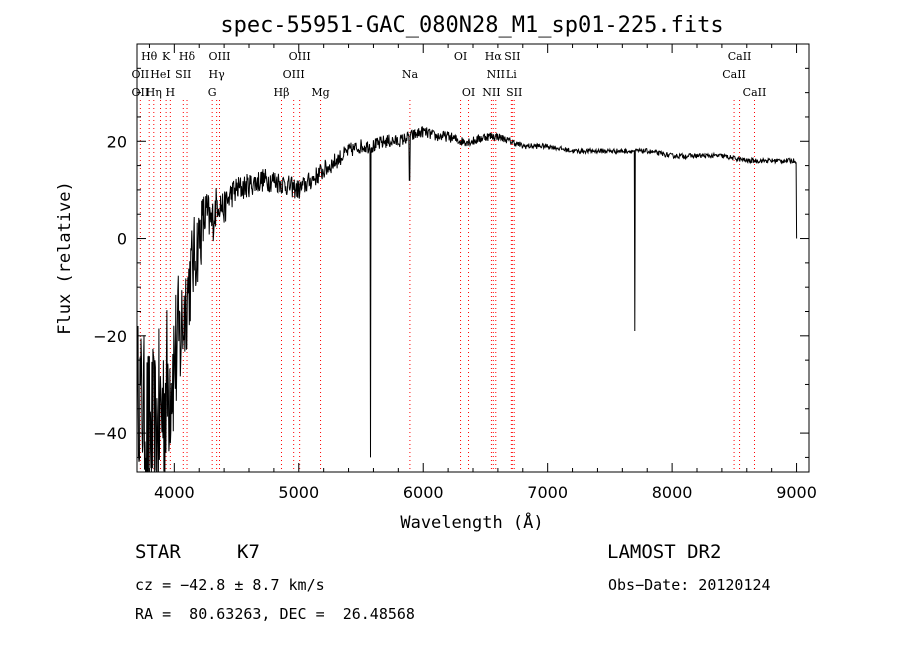 The image size is (900, 650). What do you see at coordinates (212, 92) in the screenshot?
I see `spectral-line-label: G` at bounding box center [212, 92].